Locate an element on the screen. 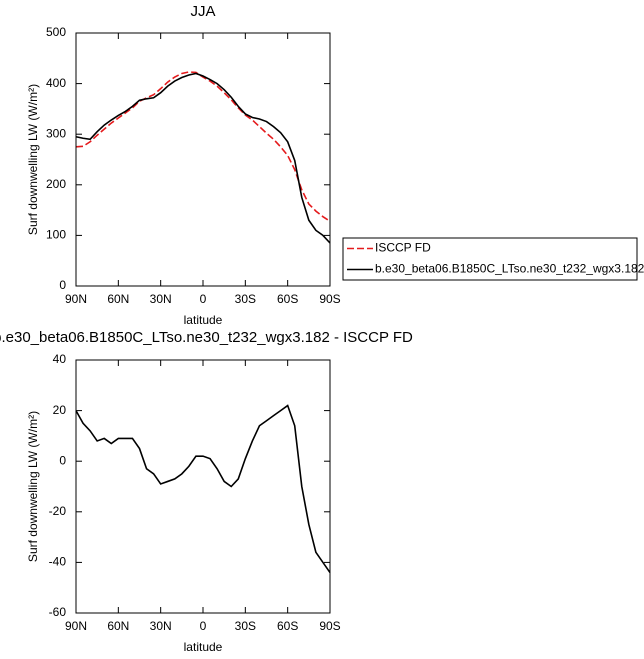 The height and width of the screenshot is (659, 644). y-tick-label: 300 is located at coordinates (56, 133).